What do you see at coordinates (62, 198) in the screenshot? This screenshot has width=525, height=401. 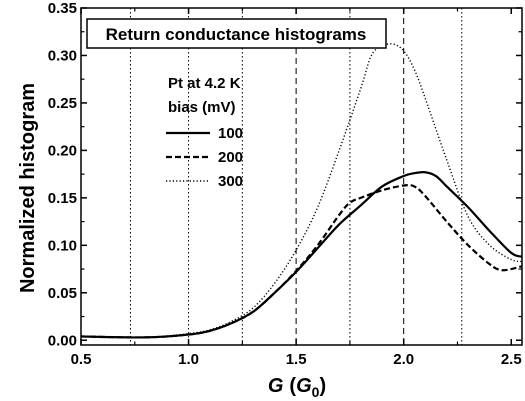 I see `y-tick-label-3: 0.15` at bounding box center [62, 198].